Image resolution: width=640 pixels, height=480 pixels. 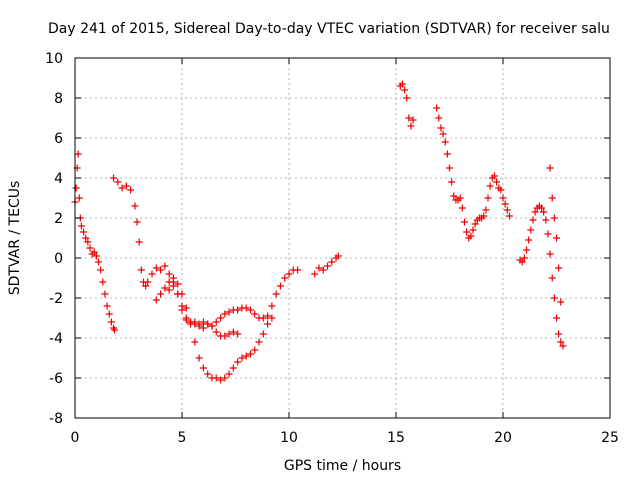 I want to click on x-tick-label: 15, so click(x=396, y=438).